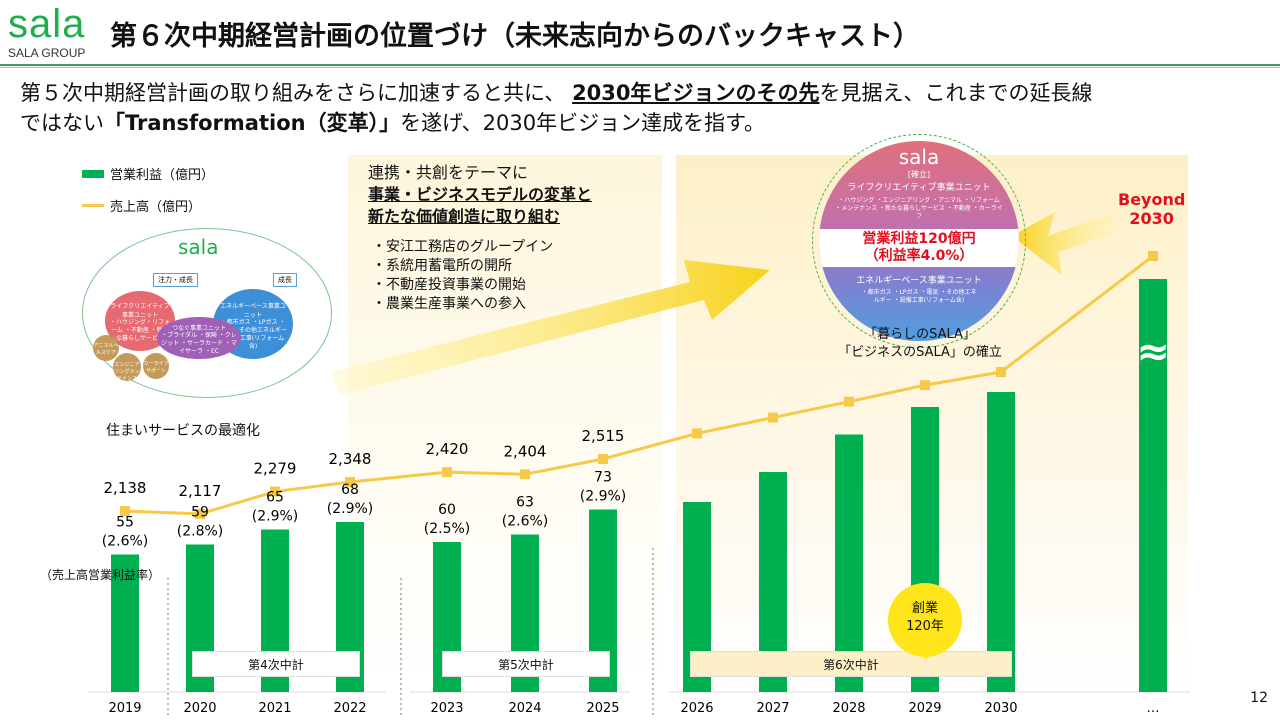  Describe the element at coordinates (1000, 708) in the screenshot. I see `x-tick-label: 2030` at that location.